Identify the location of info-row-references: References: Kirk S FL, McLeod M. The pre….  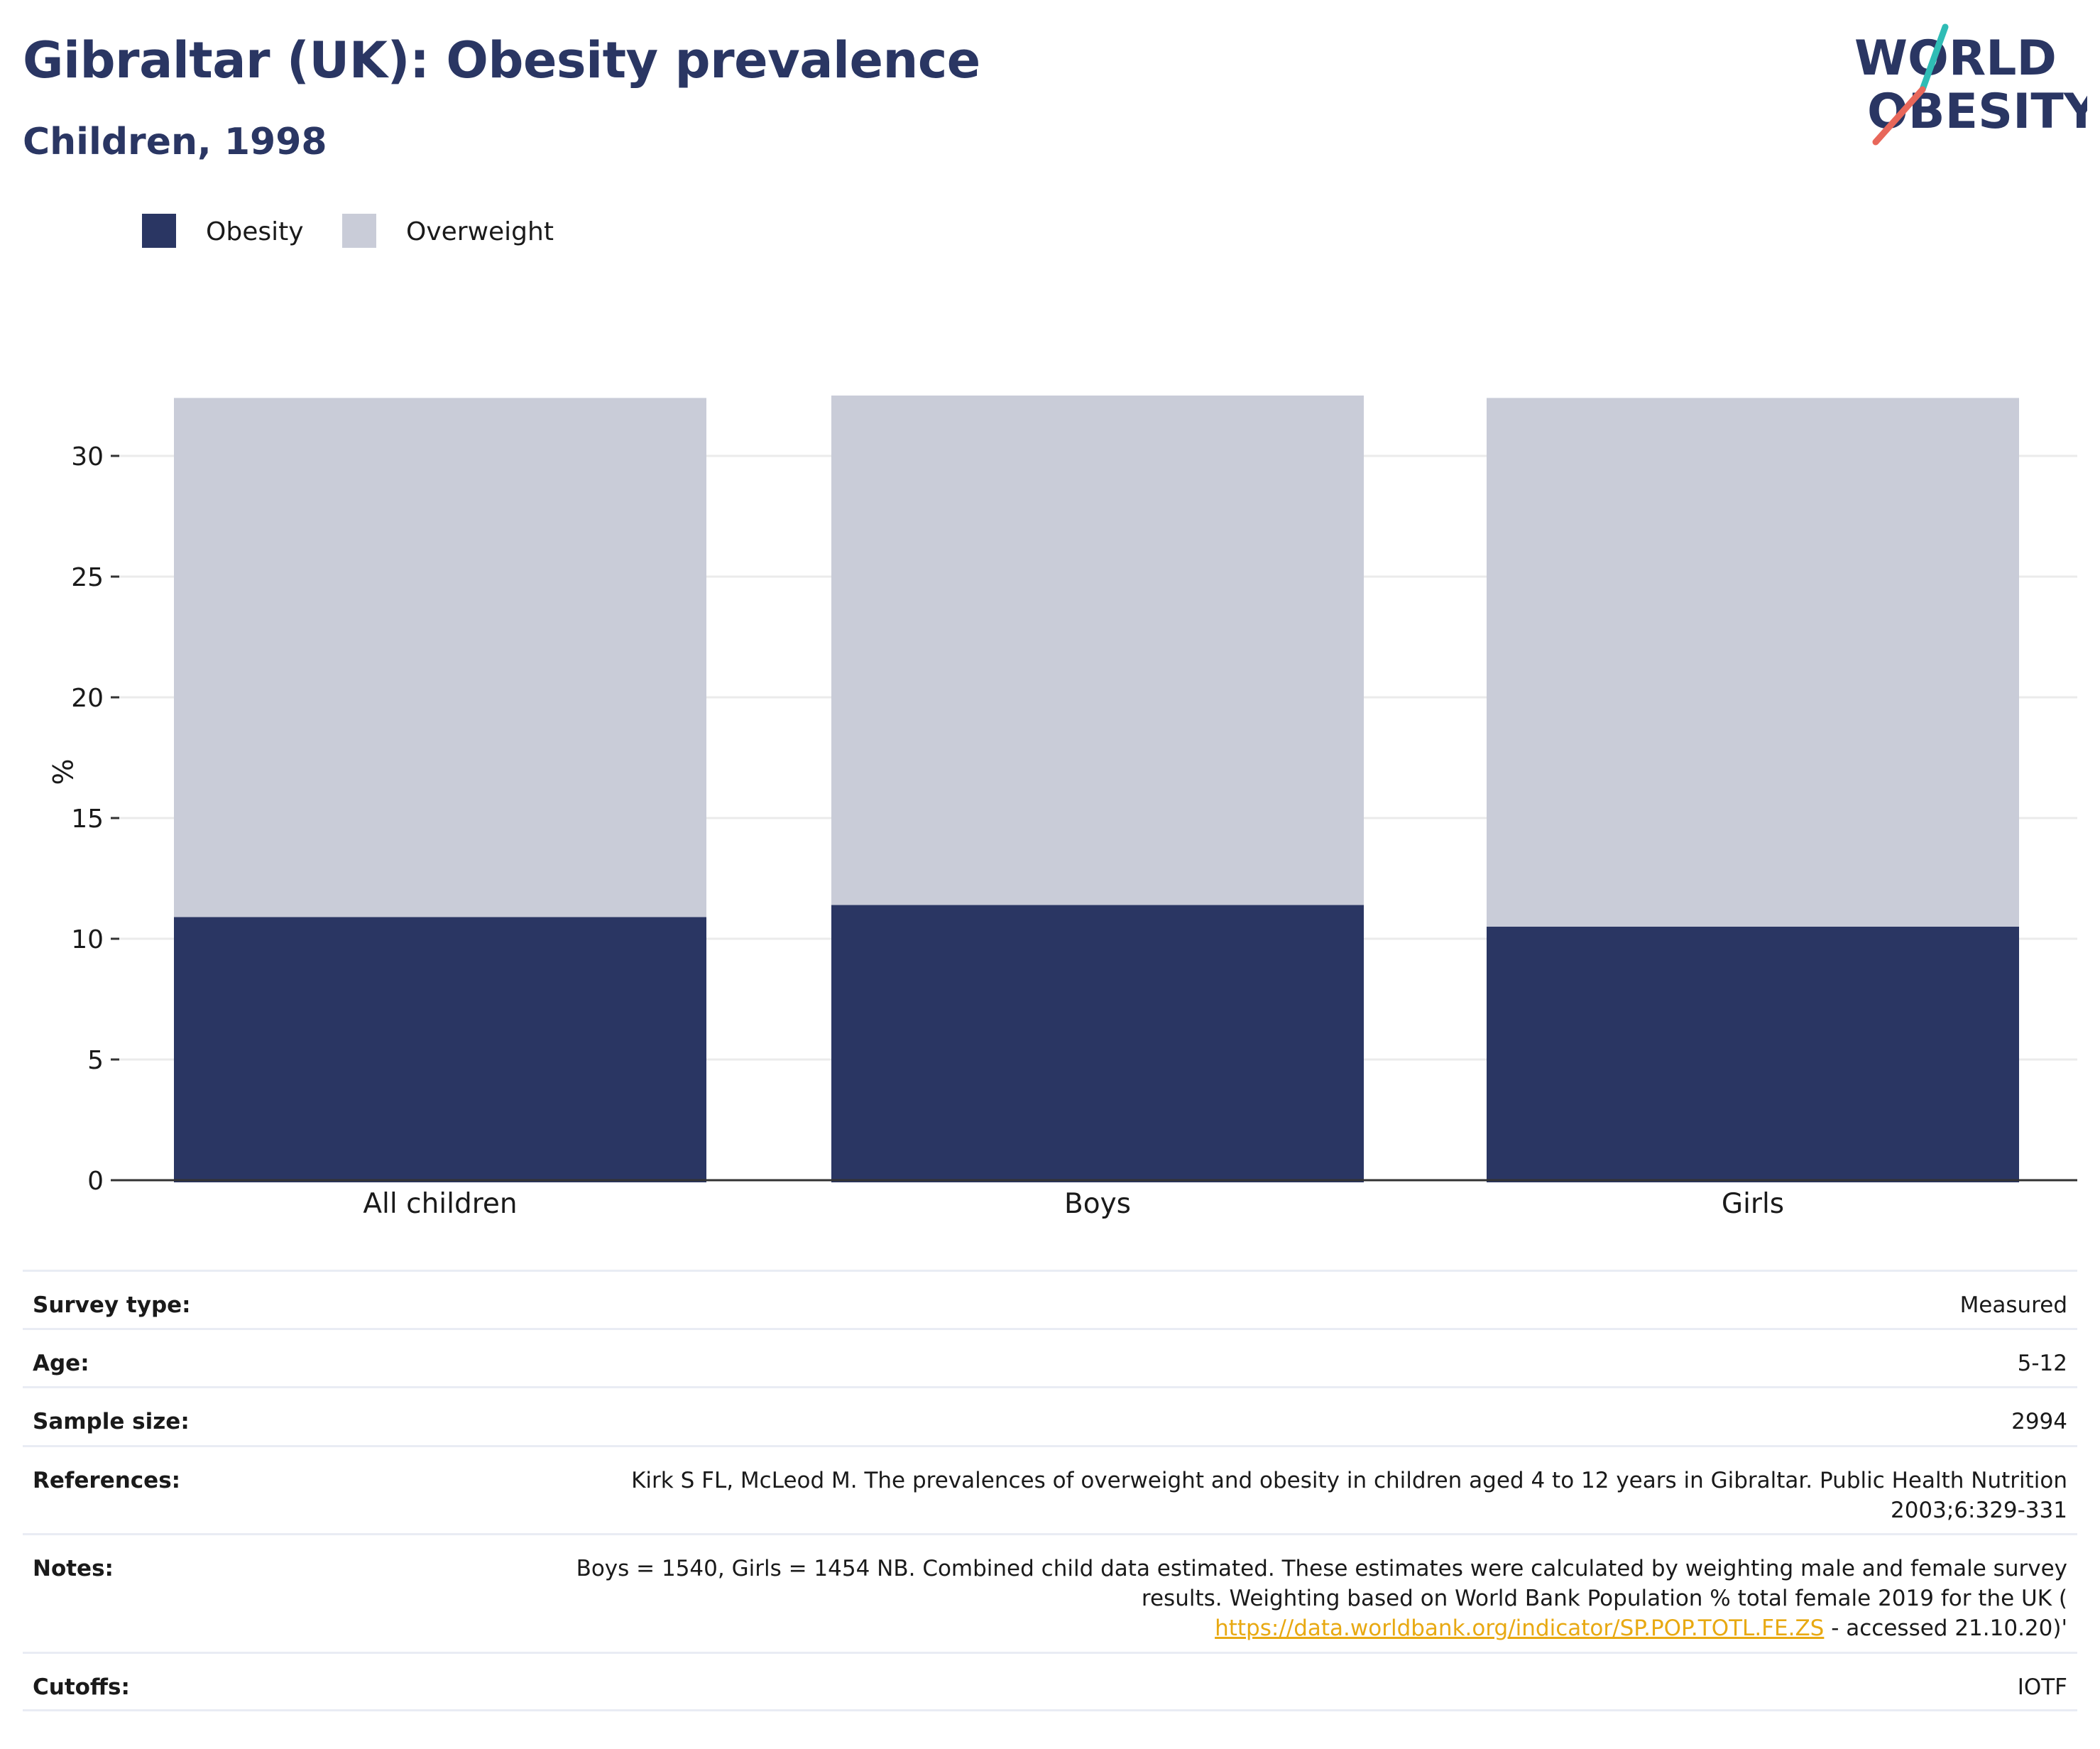
(1050, 1489).